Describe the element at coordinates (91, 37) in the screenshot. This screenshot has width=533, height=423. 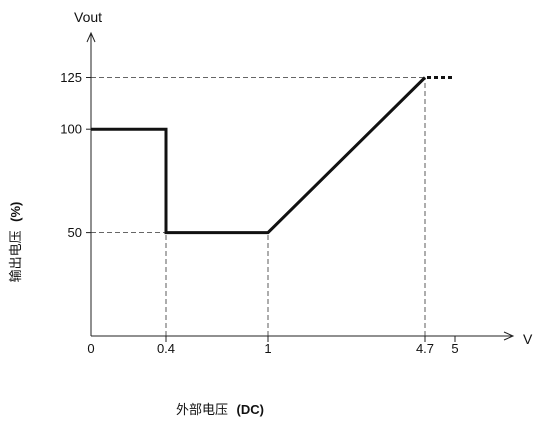
I see `y-axis-arrow` at that location.